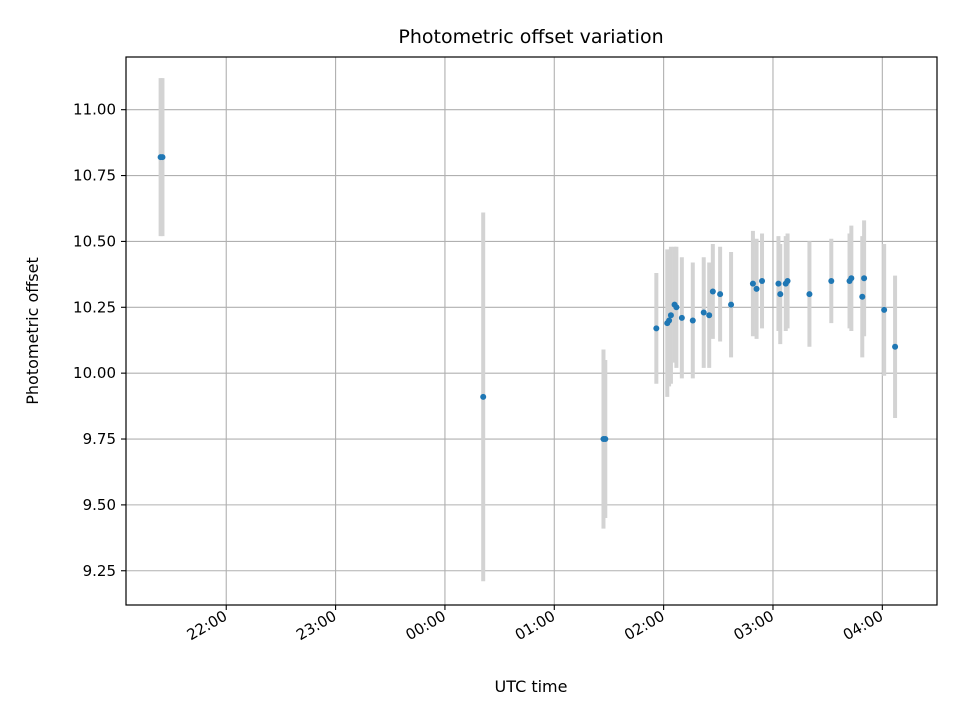 This screenshot has width=960, height=720. What do you see at coordinates (94, 241) in the screenshot?
I see `y-tick-label: 10.50` at bounding box center [94, 241].